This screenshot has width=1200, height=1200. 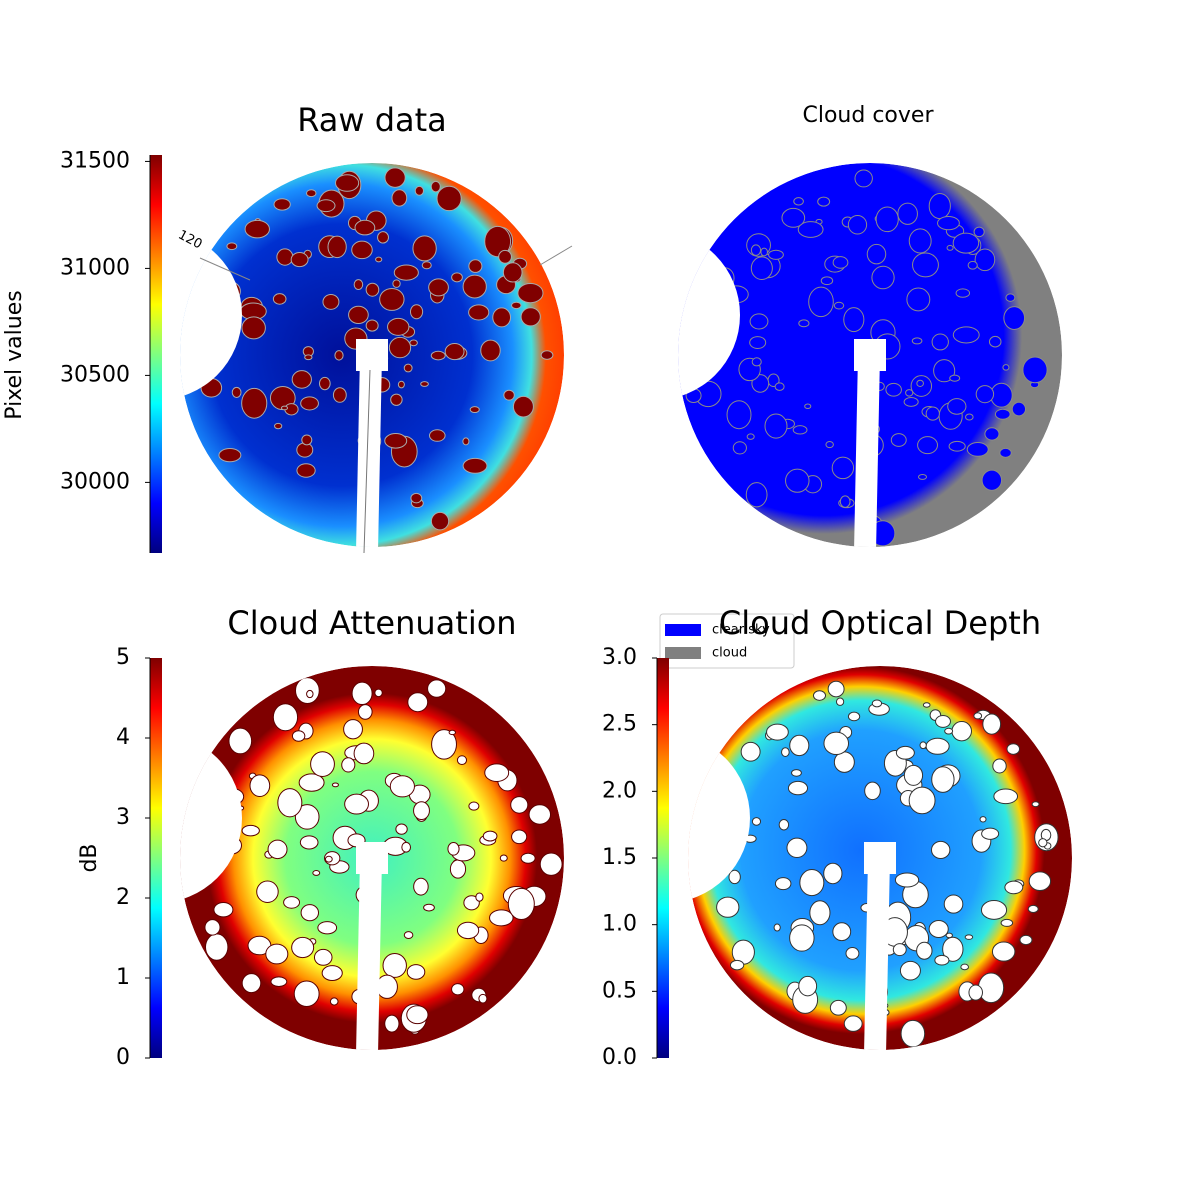 What do you see at coordinates (619, 790) in the screenshot?
I see `colorbar-tick-label: 2.0` at bounding box center [619, 790].